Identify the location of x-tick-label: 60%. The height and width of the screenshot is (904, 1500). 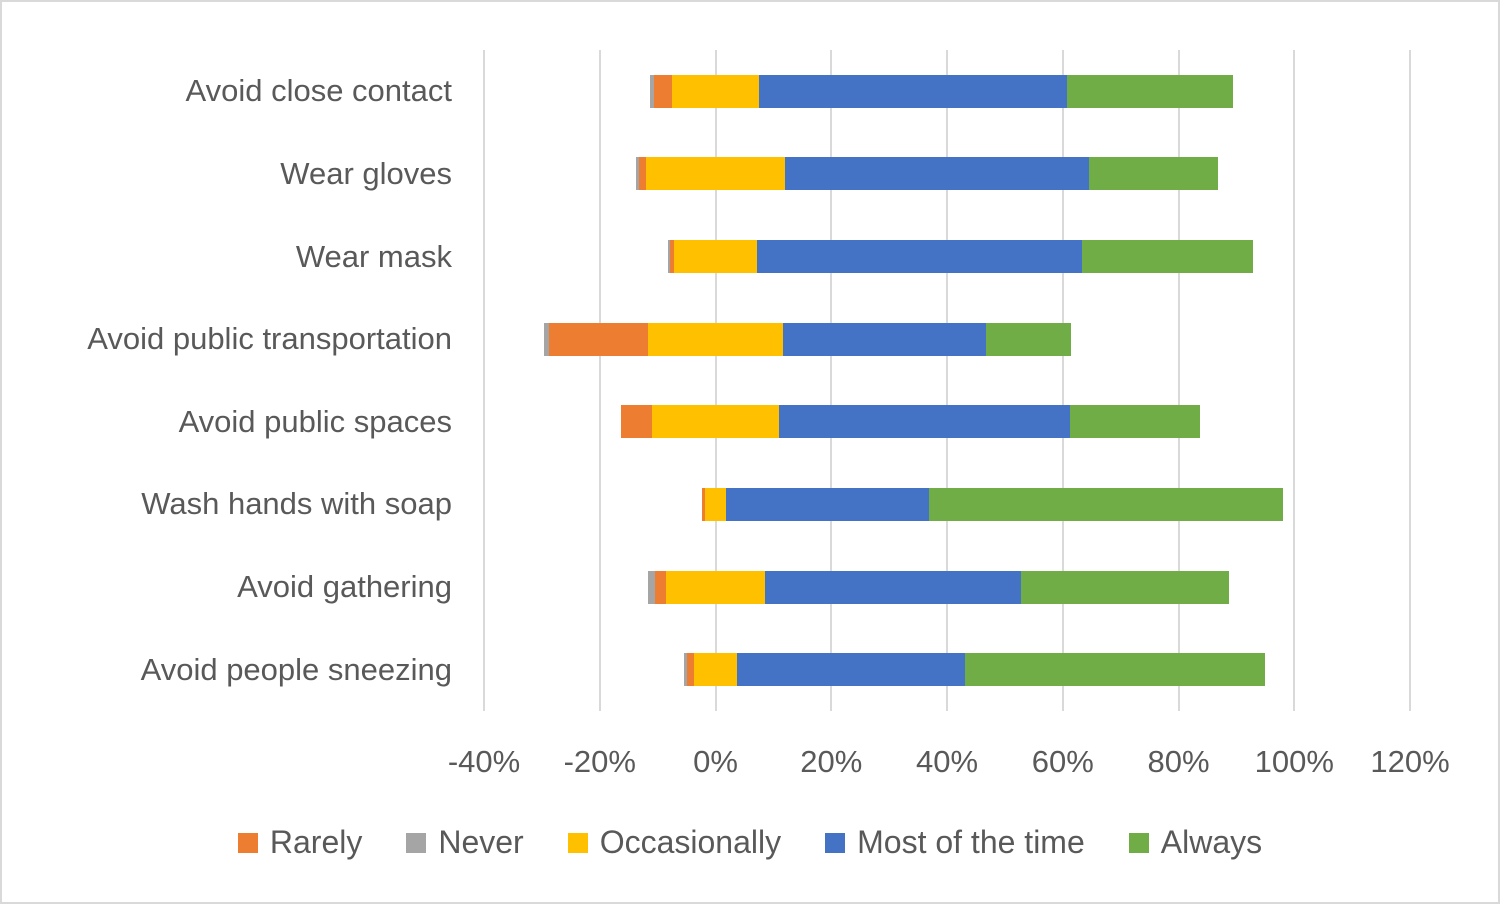
(1062, 761).